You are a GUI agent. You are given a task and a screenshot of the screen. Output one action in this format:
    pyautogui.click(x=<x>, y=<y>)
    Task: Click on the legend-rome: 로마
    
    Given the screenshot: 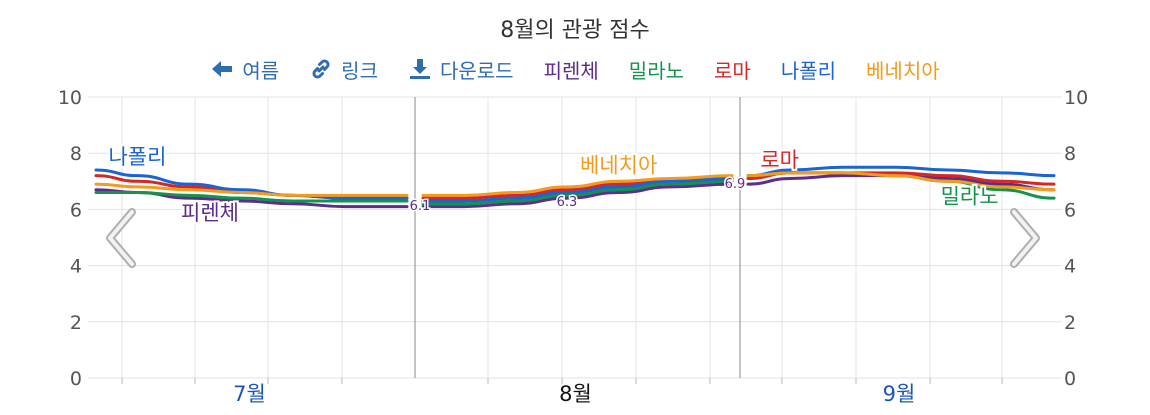 What is the action you would take?
    pyautogui.click(x=732, y=70)
    